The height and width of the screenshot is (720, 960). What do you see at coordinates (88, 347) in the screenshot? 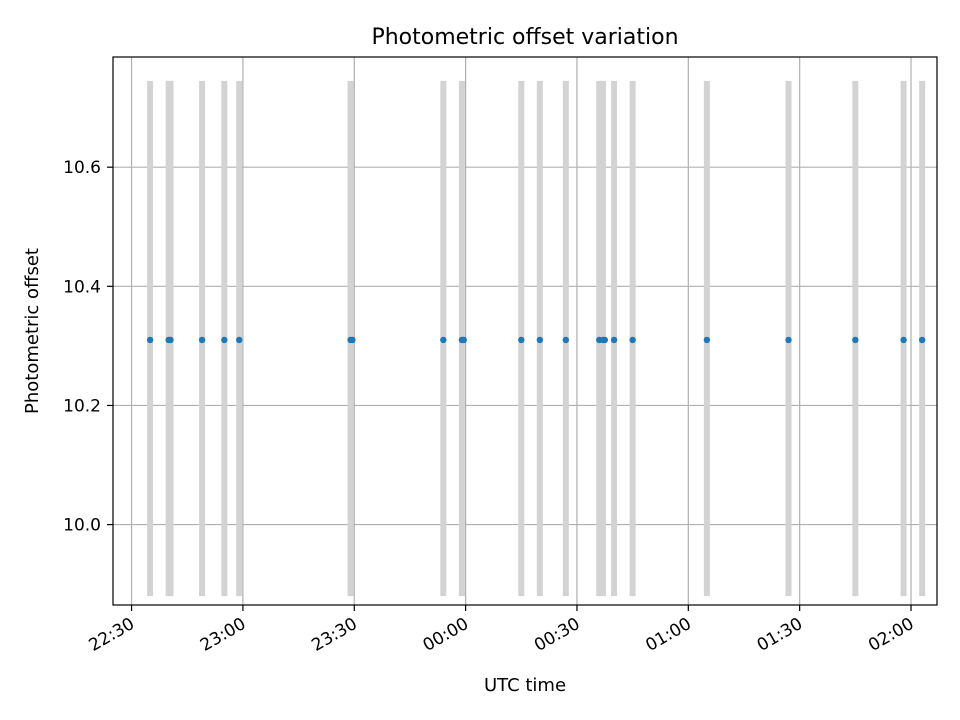
I see `y-axis: 10.0 10.2 10.4 10.6` at bounding box center [88, 347].